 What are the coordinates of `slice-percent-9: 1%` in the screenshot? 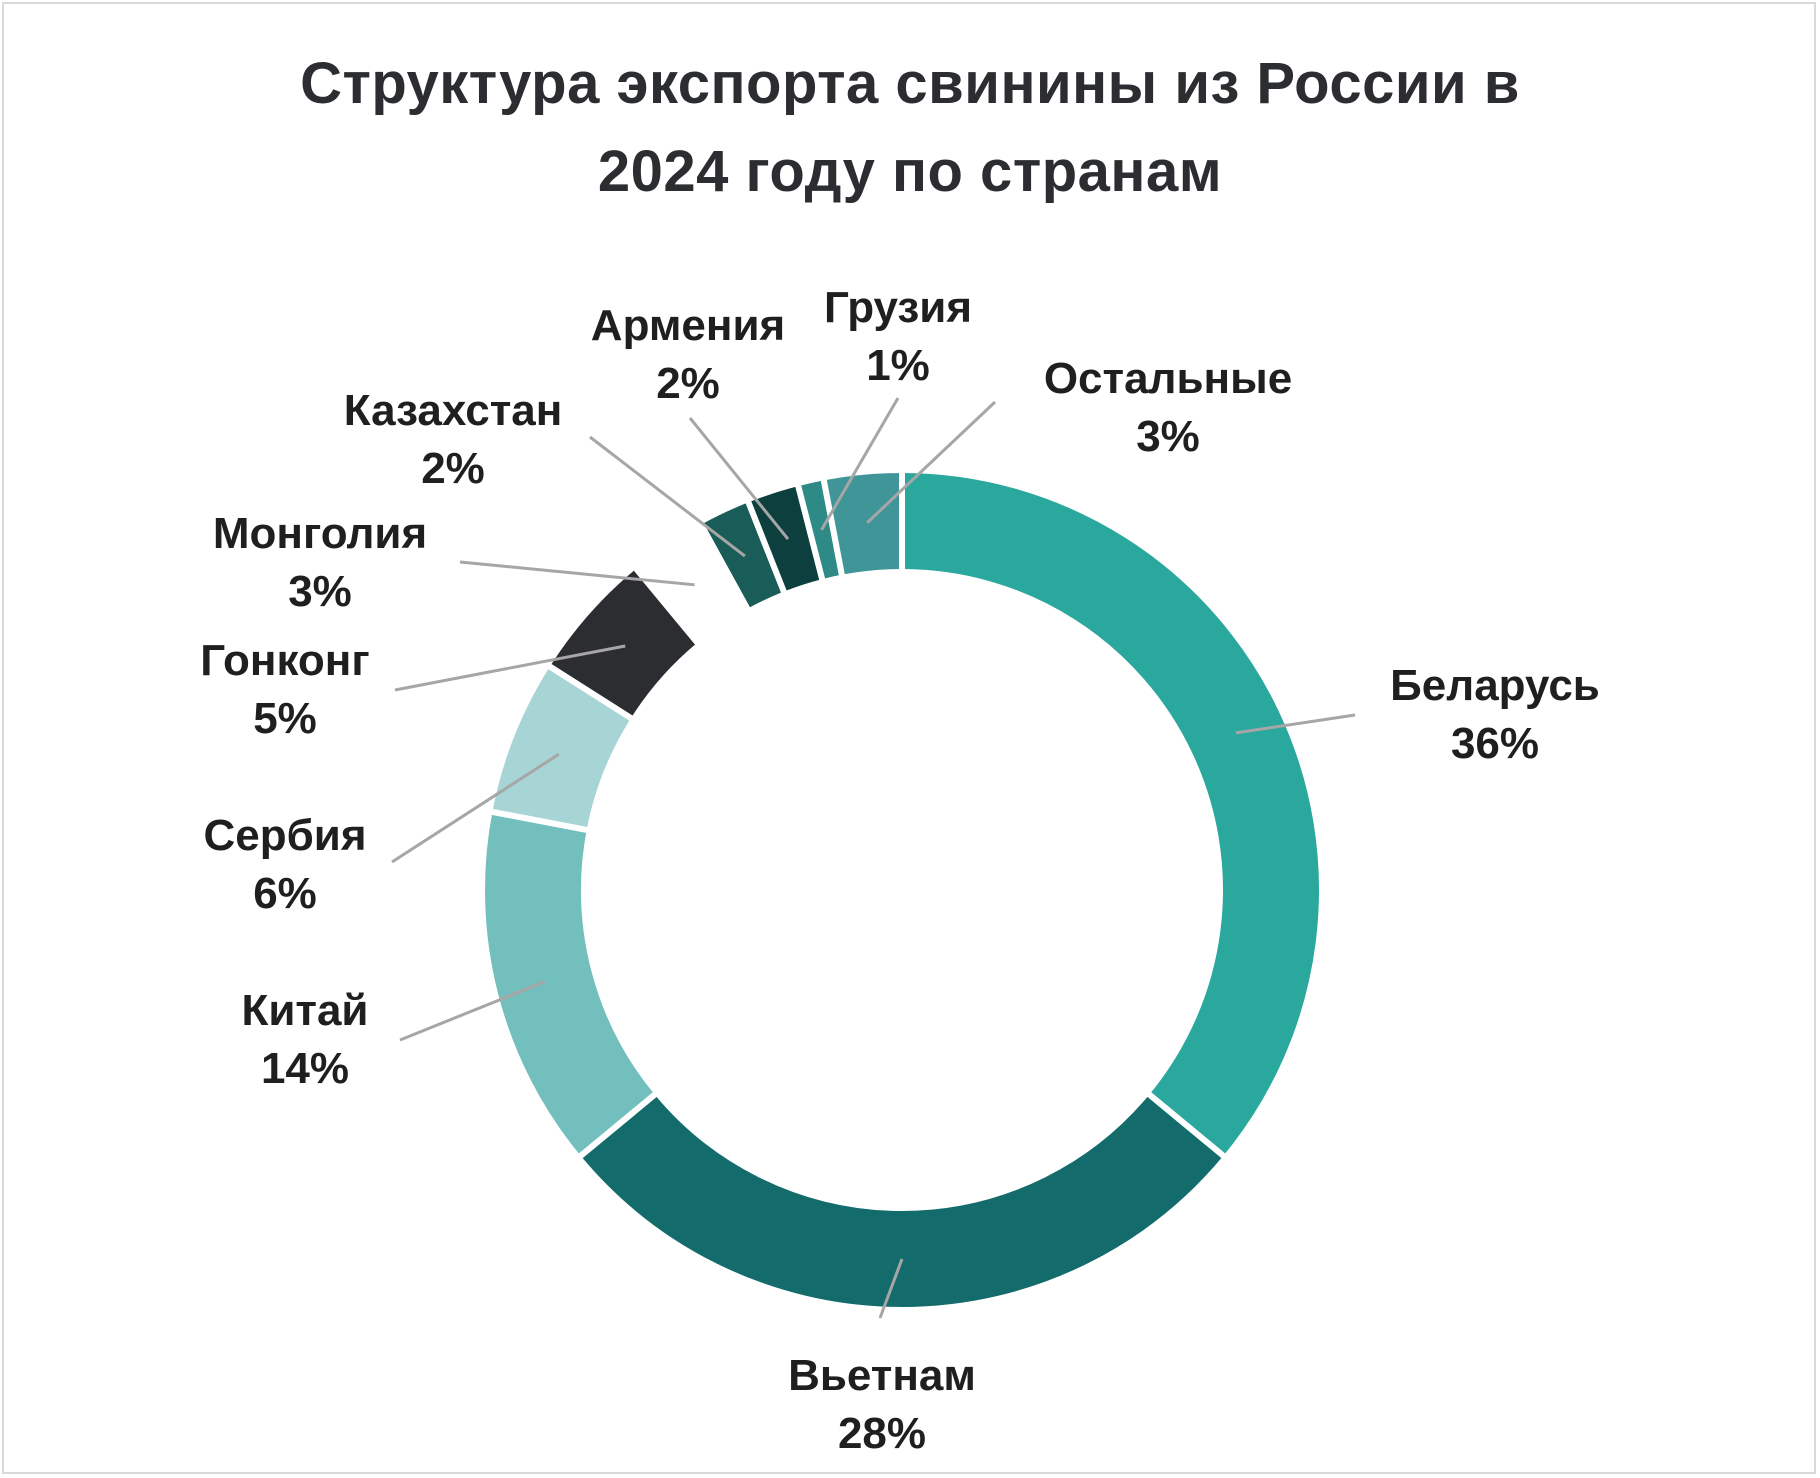 It's located at (898, 365).